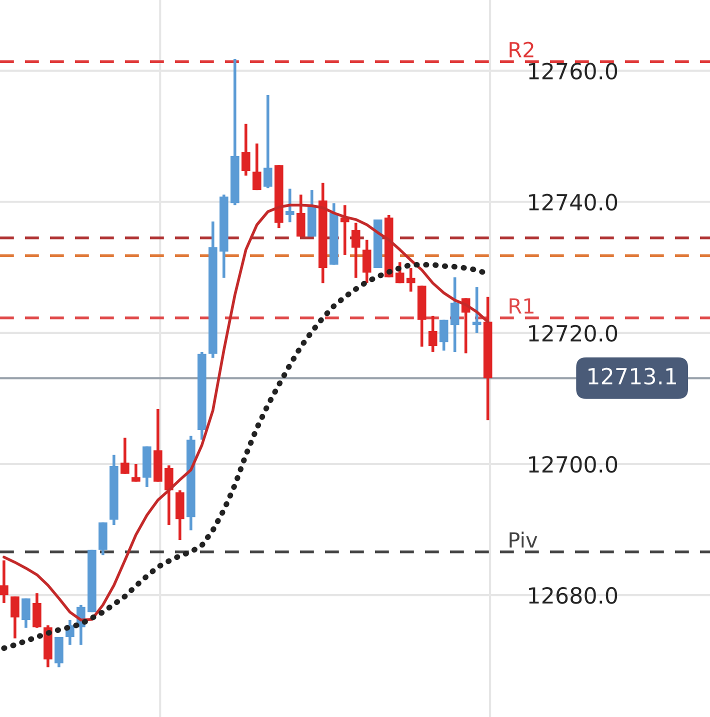  What do you see at coordinates (632, 376) in the screenshot?
I see `ref-line-label: 12713.1` at bounding box center [632, 376].